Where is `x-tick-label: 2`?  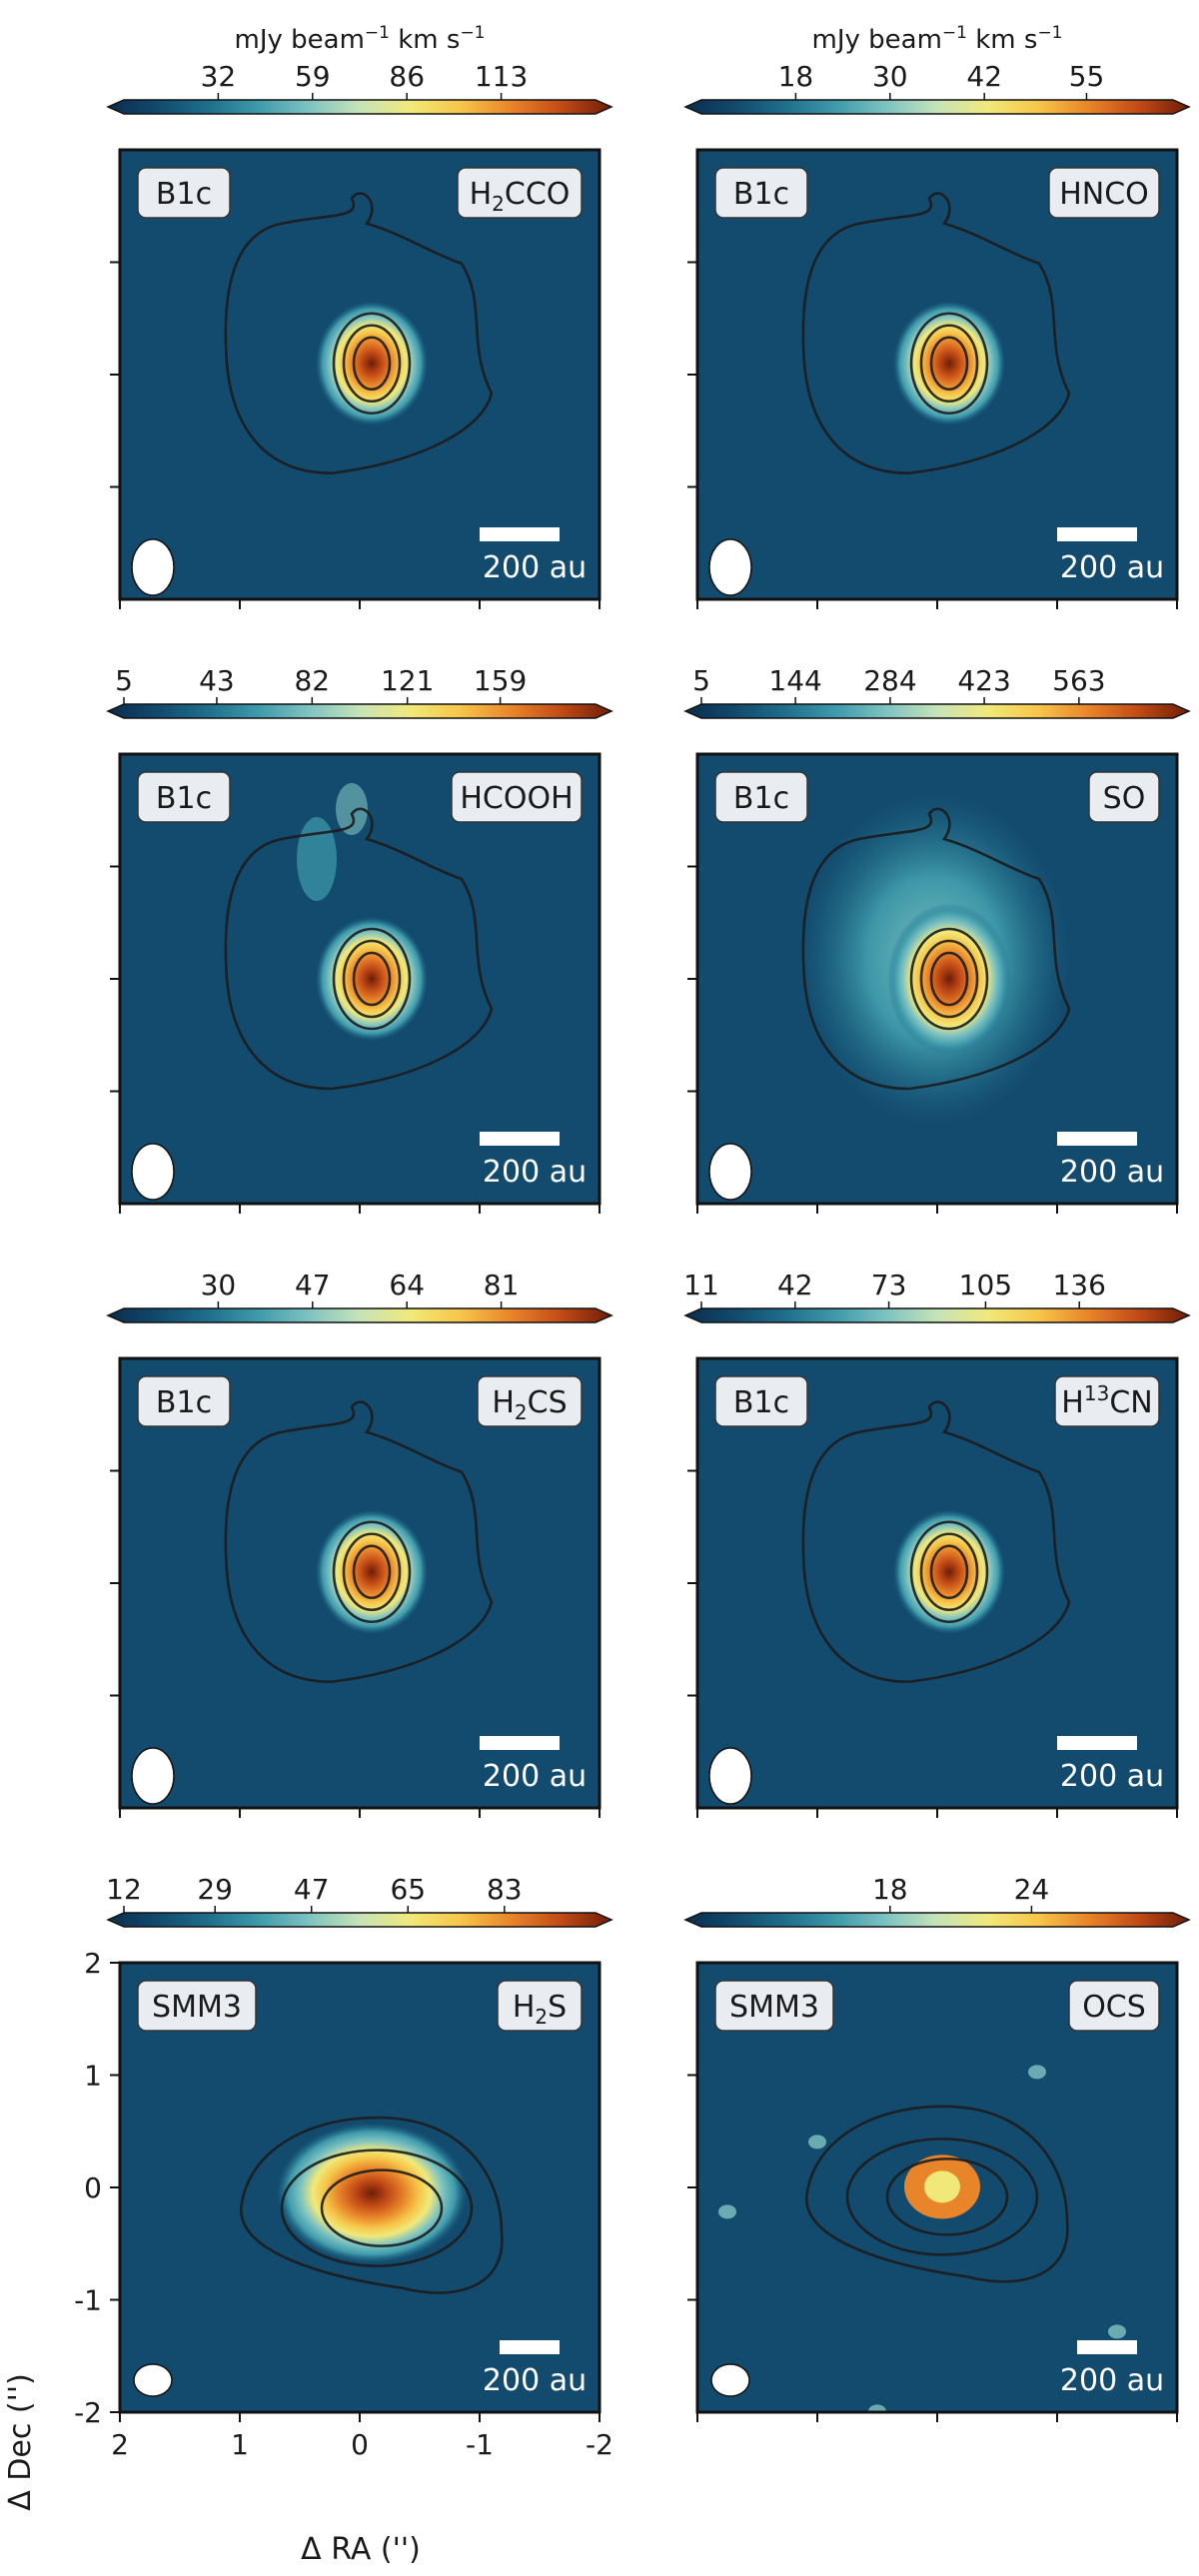 x-tick-label: 2 is located at coordinates (120, 2444).